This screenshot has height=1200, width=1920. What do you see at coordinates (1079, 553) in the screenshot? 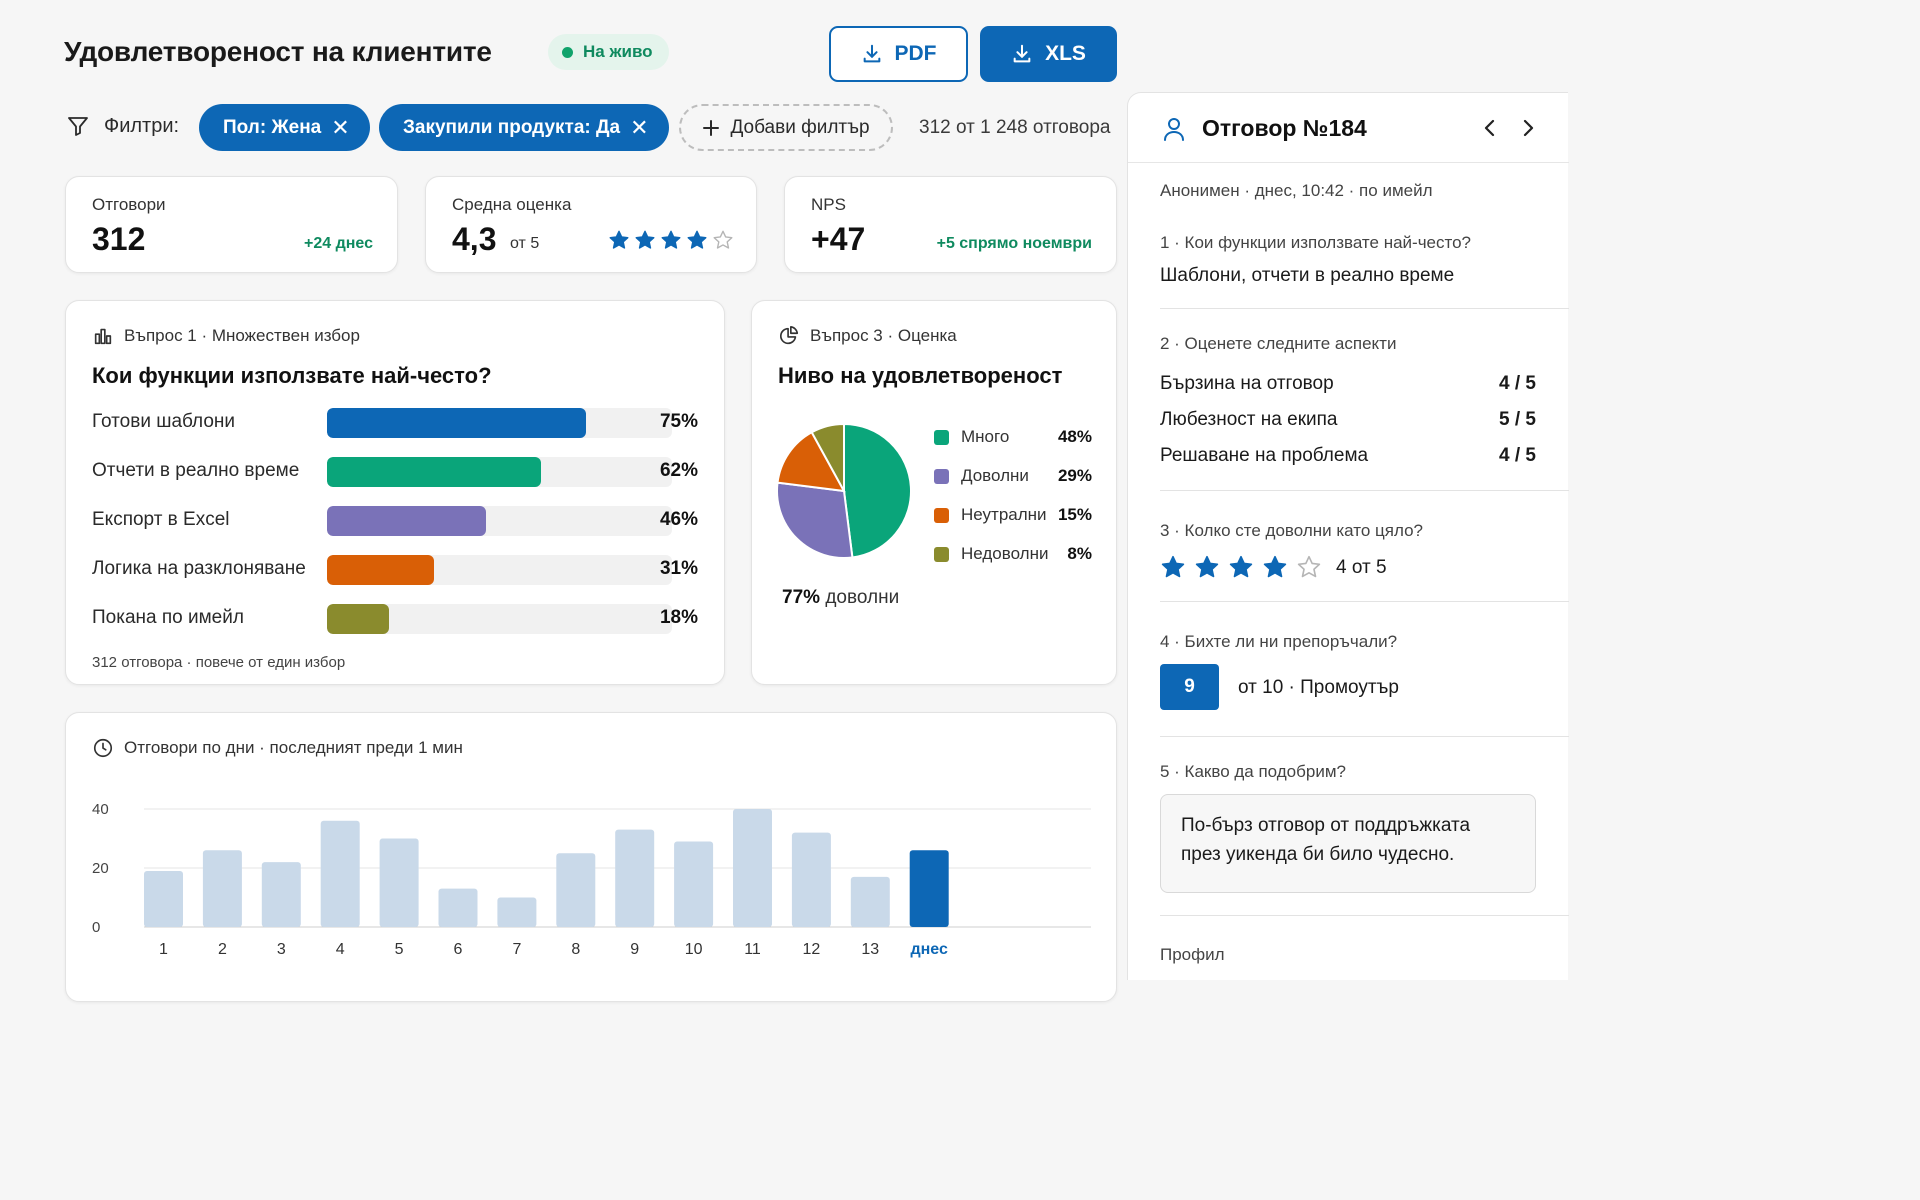
I see `legend-percentage: 8%` at bounding box center [1079, 553].